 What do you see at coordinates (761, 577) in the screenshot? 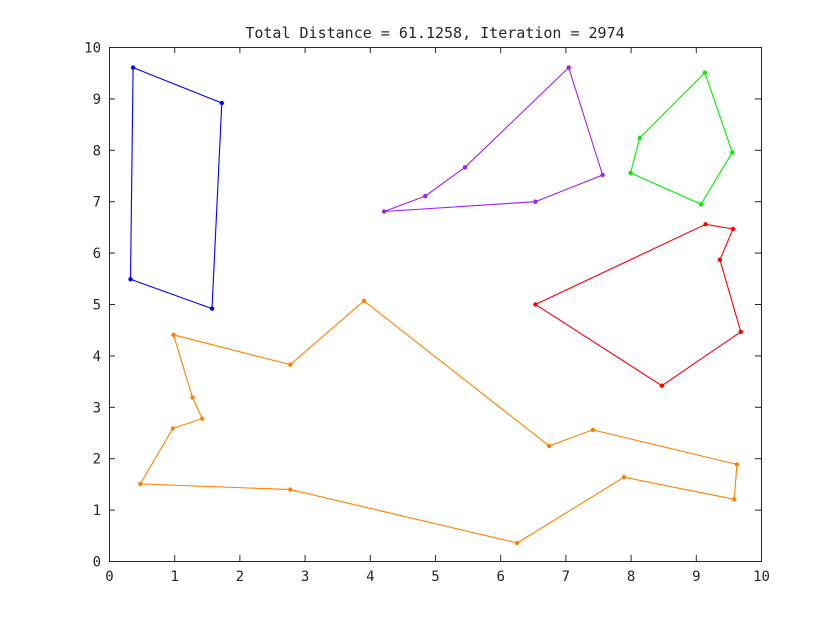
I see `x-tick-label: 10` at bounding box center [761, 577].